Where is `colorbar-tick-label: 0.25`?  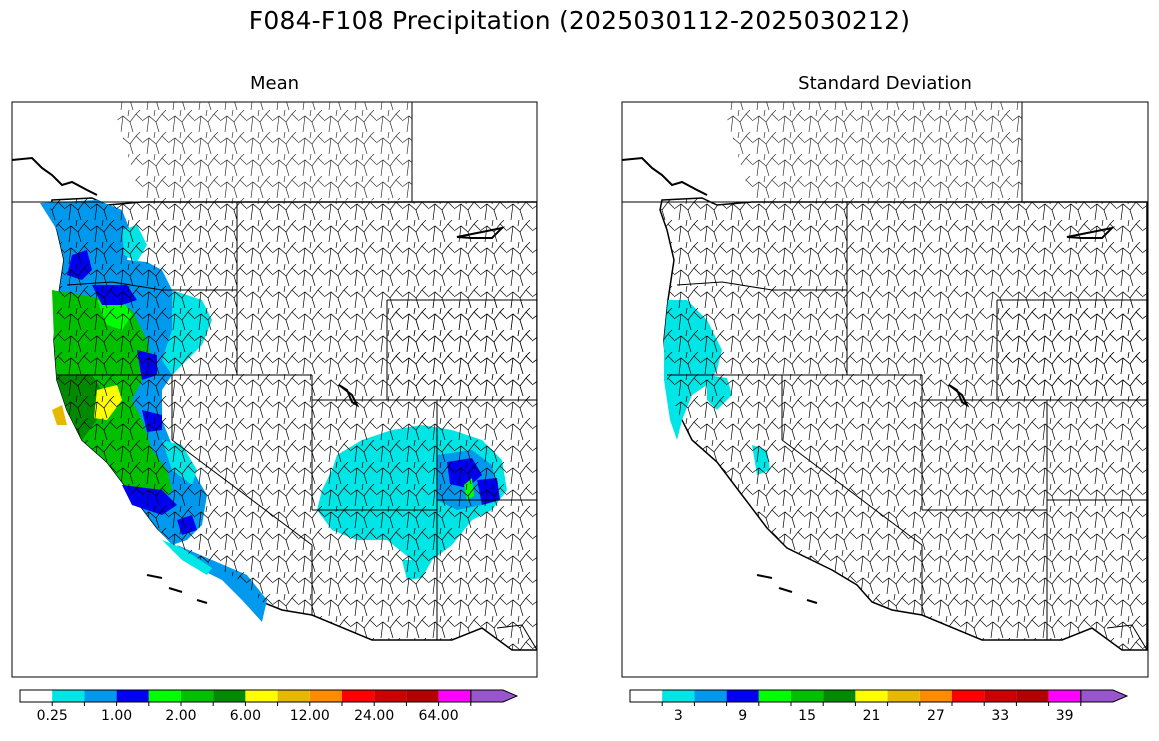 colorbar-tick-label: 0.25 is located at coordinates (52, 716).